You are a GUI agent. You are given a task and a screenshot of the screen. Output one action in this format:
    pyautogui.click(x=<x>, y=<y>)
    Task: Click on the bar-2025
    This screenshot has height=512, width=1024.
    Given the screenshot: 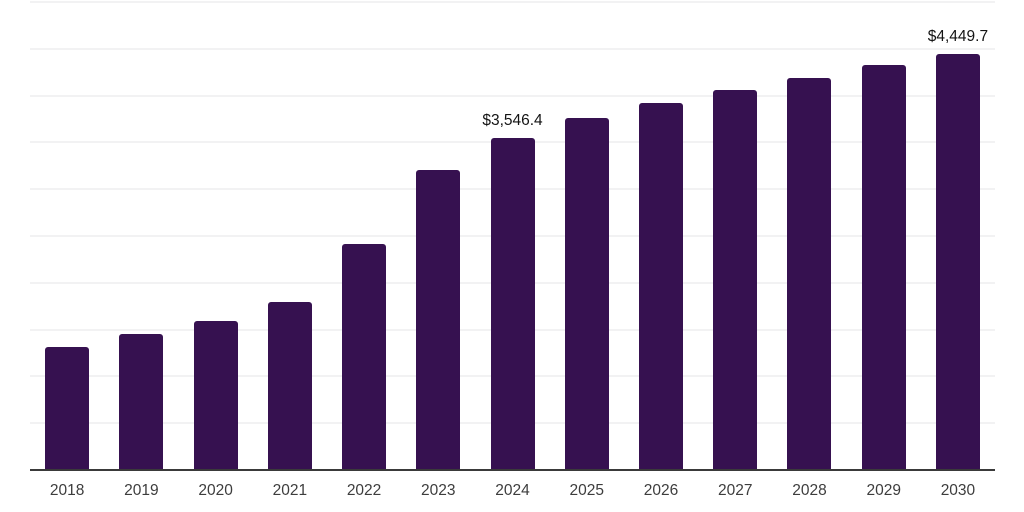 What is the action you would take?
    pyautogui.click(x=586, y=293)
    